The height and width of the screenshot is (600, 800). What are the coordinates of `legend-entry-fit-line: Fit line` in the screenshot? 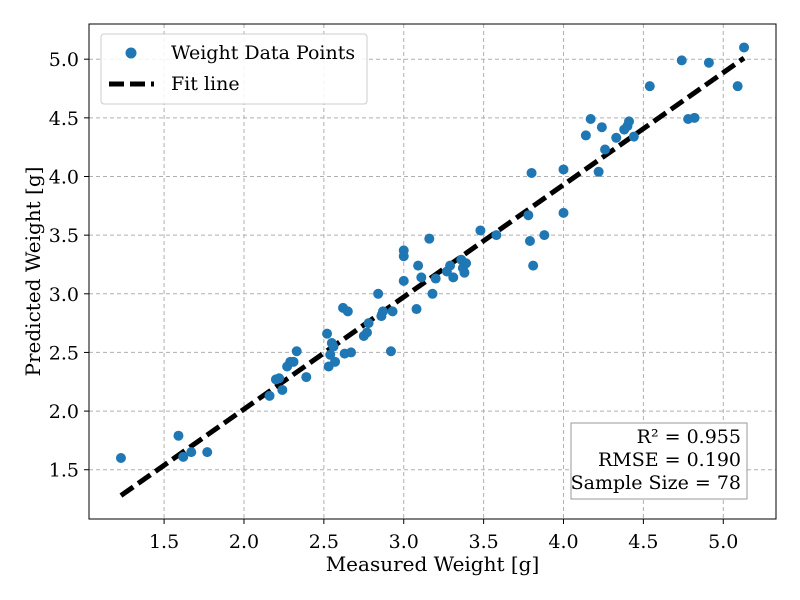 It's located at (205, 84).